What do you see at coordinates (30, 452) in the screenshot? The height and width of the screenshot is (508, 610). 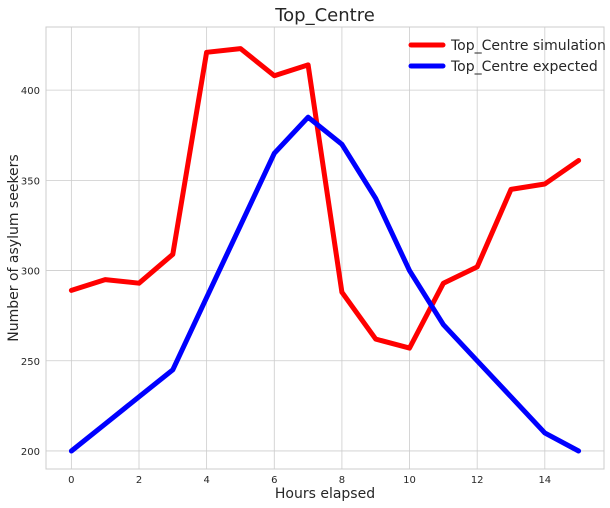 I see `y-tick-label: 200` at bounding box center [30, 452].